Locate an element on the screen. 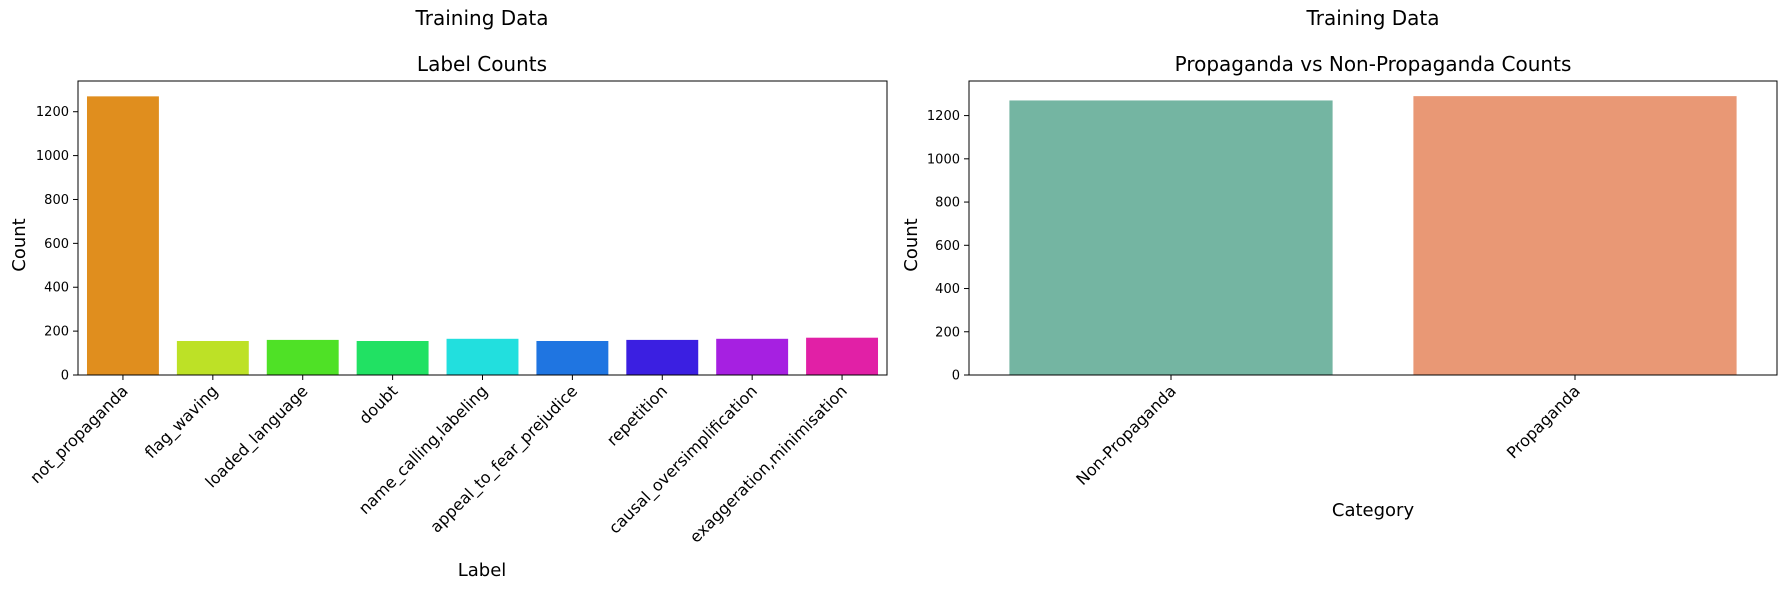  x-tick-label: Propaganda is located at coordinates (1543, 421).